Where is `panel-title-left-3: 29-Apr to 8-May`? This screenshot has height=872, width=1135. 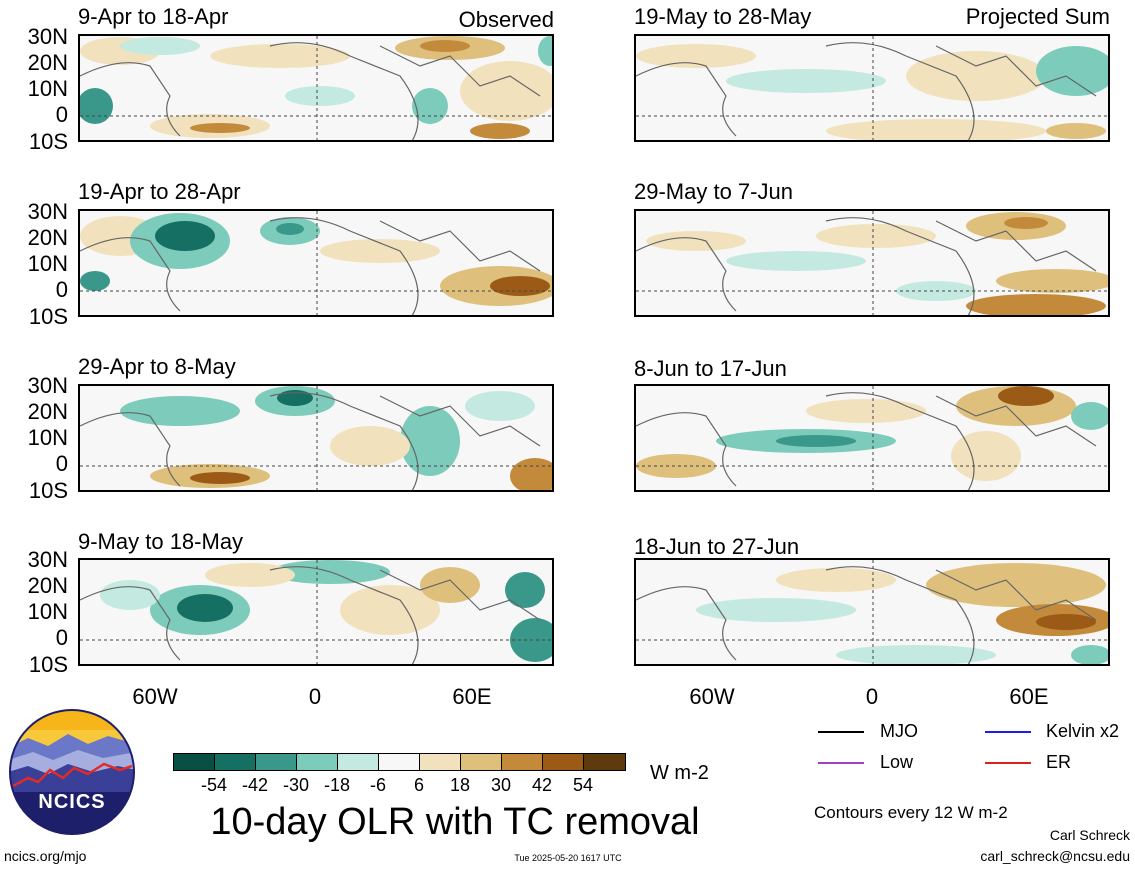
panel-title-left-3: 29-Apr to 8-May is located at coordinates (157, 366).